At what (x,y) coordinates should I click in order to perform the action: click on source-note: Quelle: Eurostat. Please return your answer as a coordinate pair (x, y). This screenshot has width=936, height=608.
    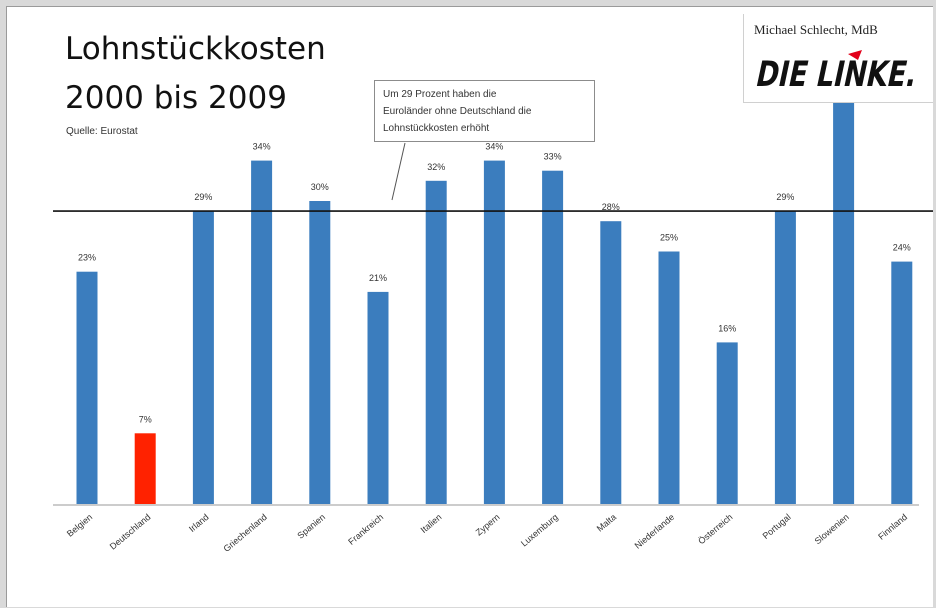
    Looking at the image, I should click on (102, 131).